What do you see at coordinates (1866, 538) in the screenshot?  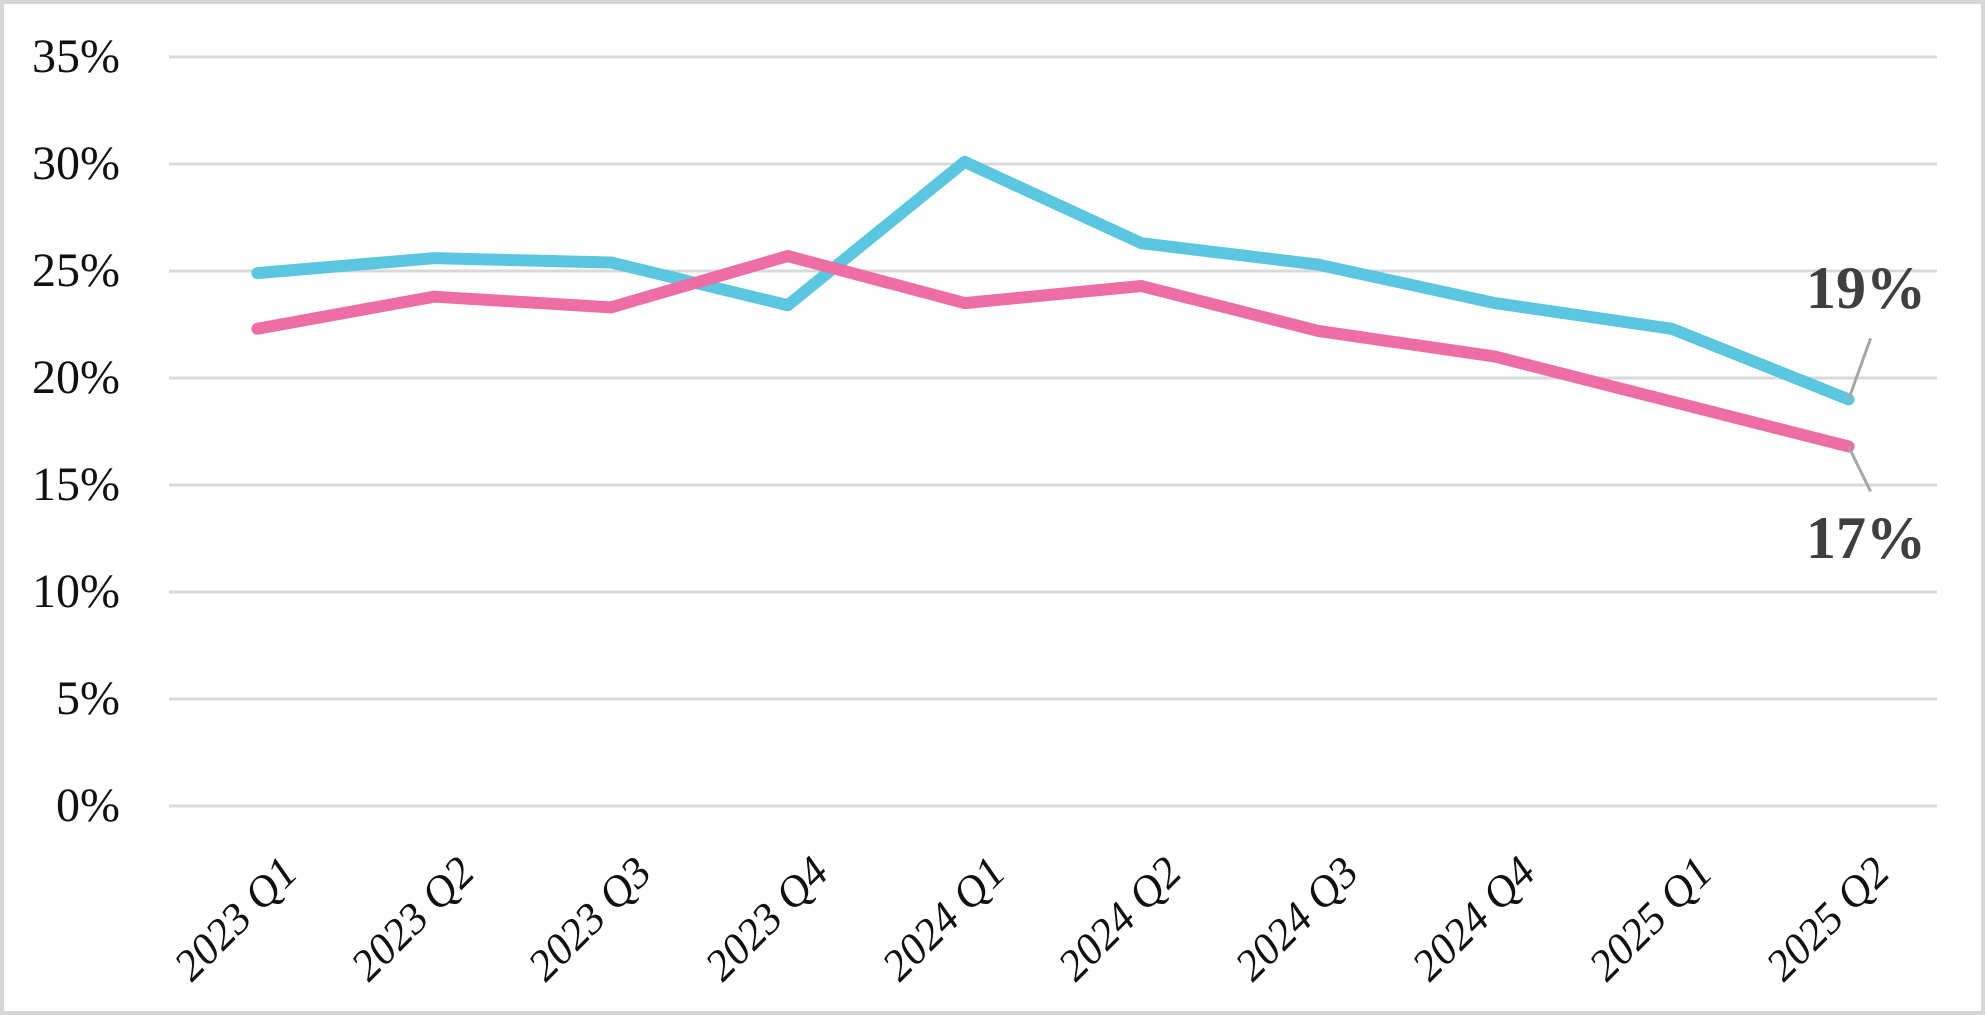 I see `series-end-label-pink_series: 17%` at bounding box center [1866, 538].